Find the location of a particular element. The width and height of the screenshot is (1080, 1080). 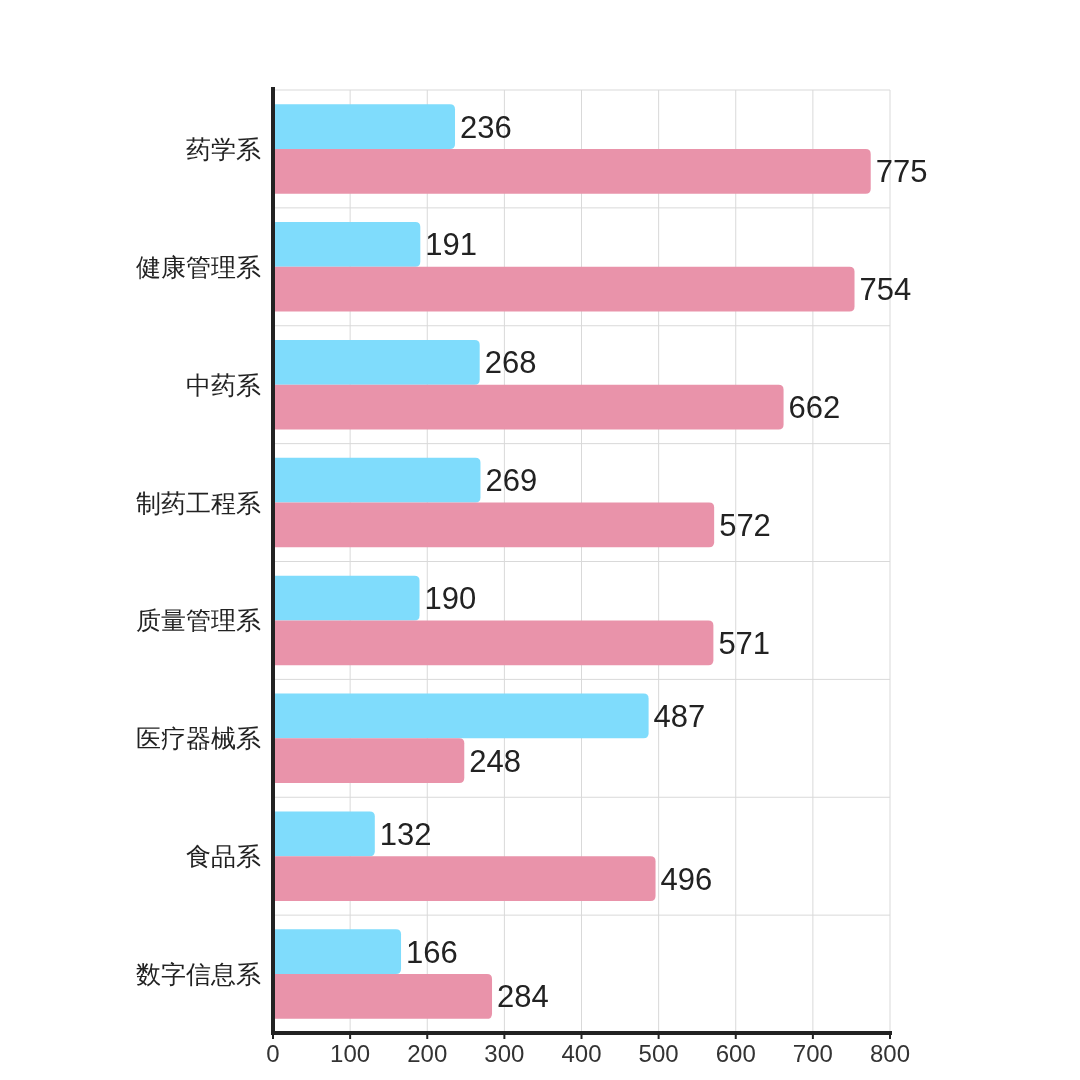

x-tick-label: 0 is located at coordinates (273, 1053).